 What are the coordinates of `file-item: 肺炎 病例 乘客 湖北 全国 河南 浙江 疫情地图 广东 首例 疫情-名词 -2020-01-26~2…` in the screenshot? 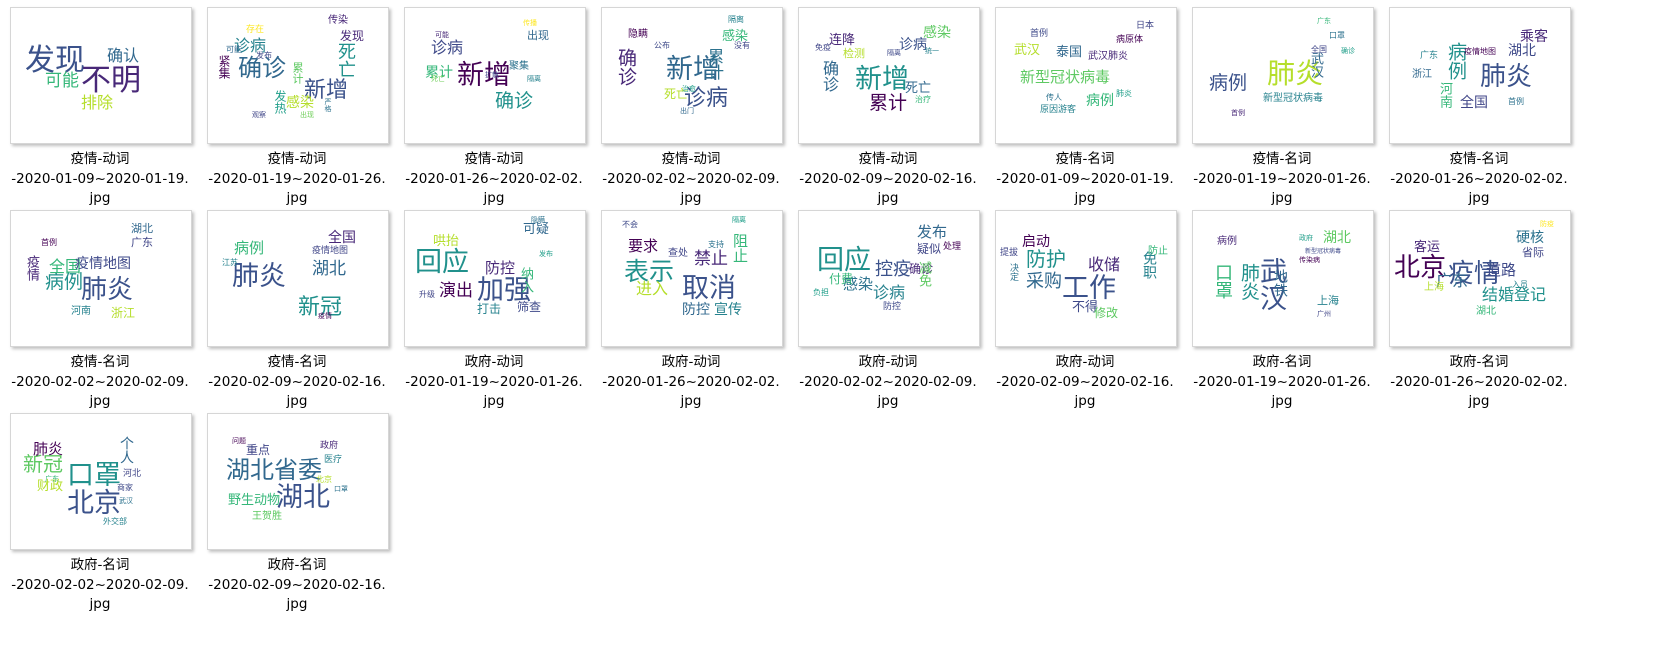 It's located at (1479, 105).